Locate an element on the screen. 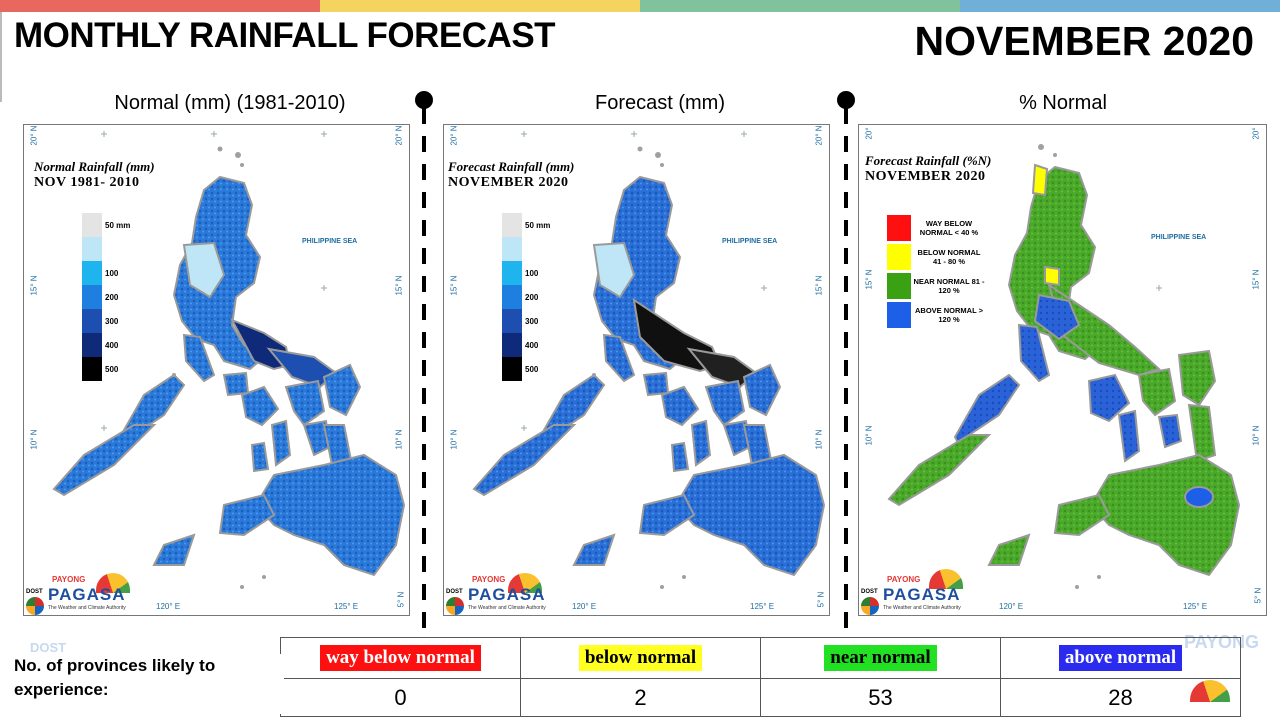 The height and width of the screenshot is (720, 1280). legend-entry: 400 is located at coordinates (100, 345).